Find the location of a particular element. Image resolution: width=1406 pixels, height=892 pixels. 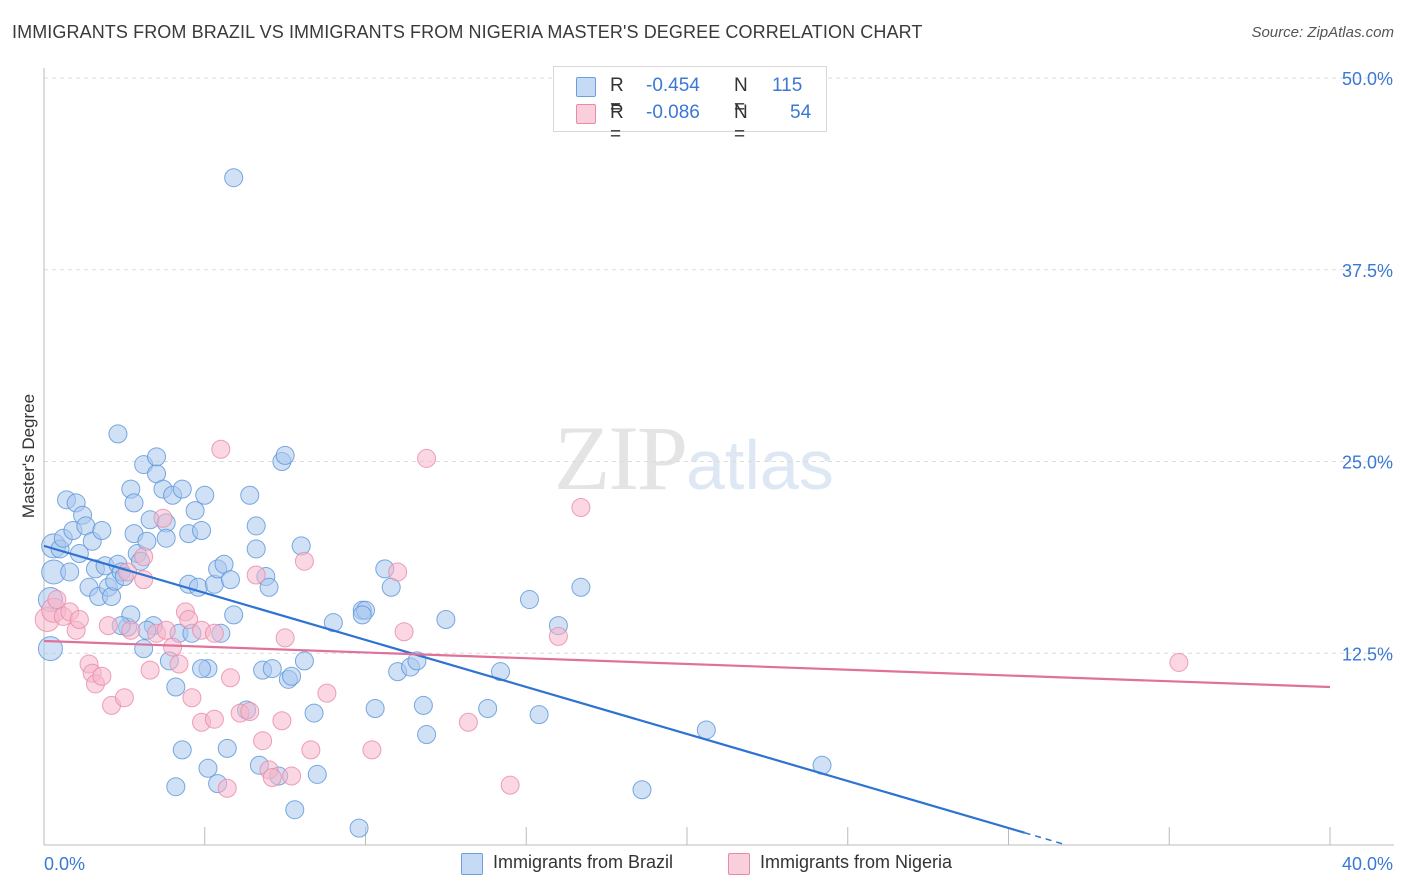

source-label: Source: ZipAtlas.com is located at coordinates (1322, 32).